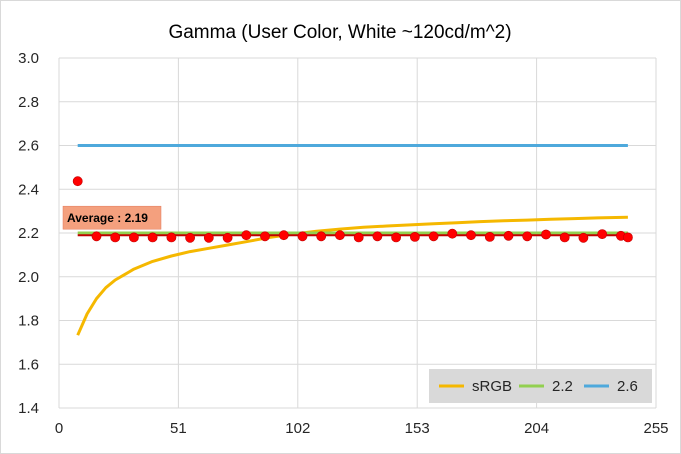 This screenshot has width=681, height=454. What do you see at coordinates (28, 102) in the screenshot?
I see `y-tick-label: 2.8` at bounding box center [28, 102].